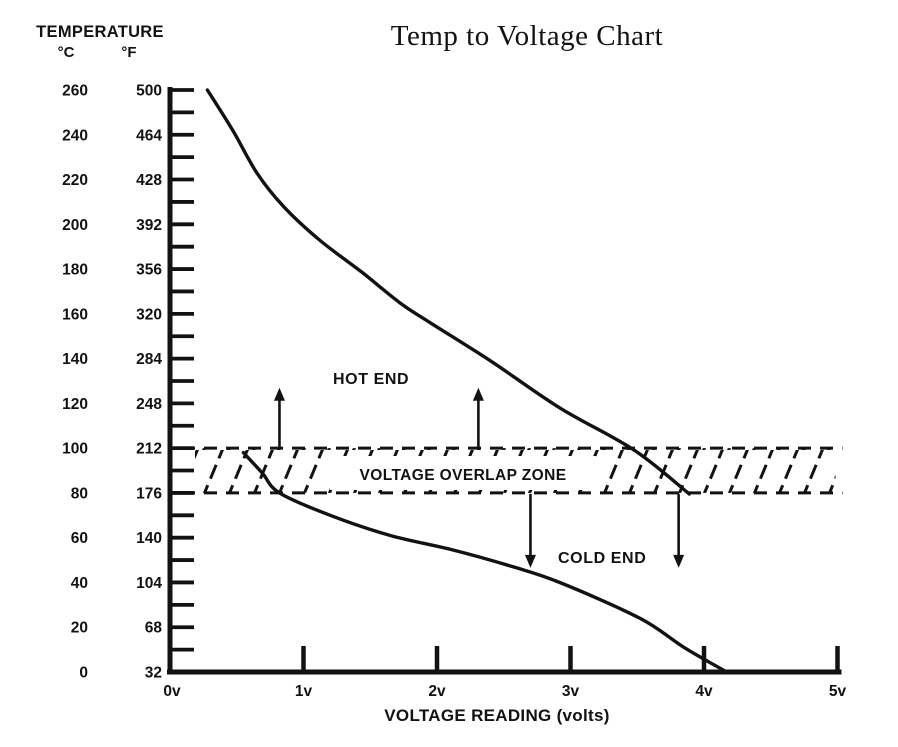 The height and width of the screenshot is (747, 898). Describe the element at coordinates (304, 691) in the screenshot. I see `x-tick-label: 1v` at that location.